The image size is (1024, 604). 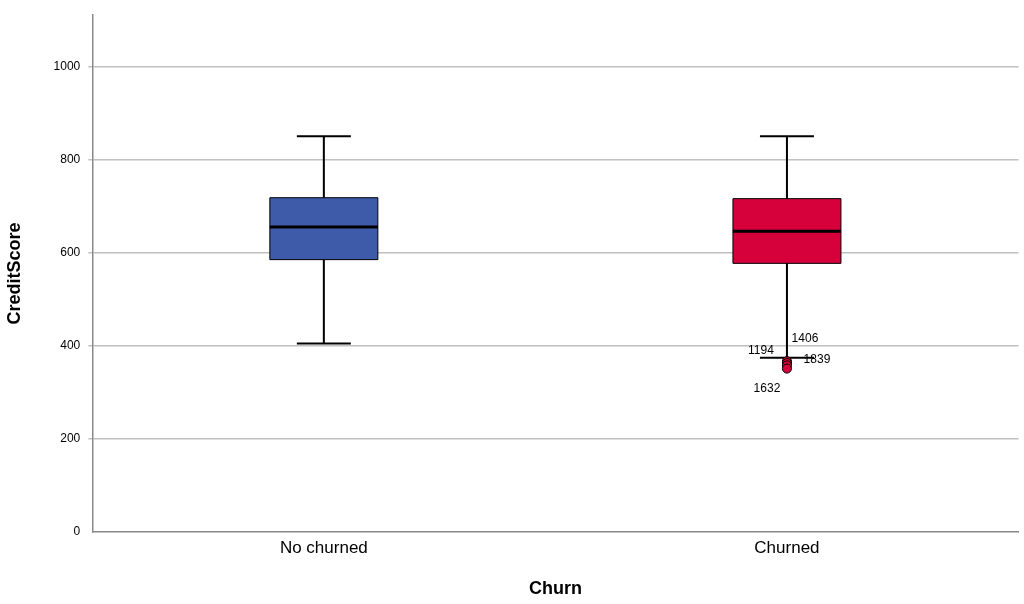 What do you see at coordinates (817, 358) in the screenshot?
I see `annotation: 1839` at bounding box center [817, 358].